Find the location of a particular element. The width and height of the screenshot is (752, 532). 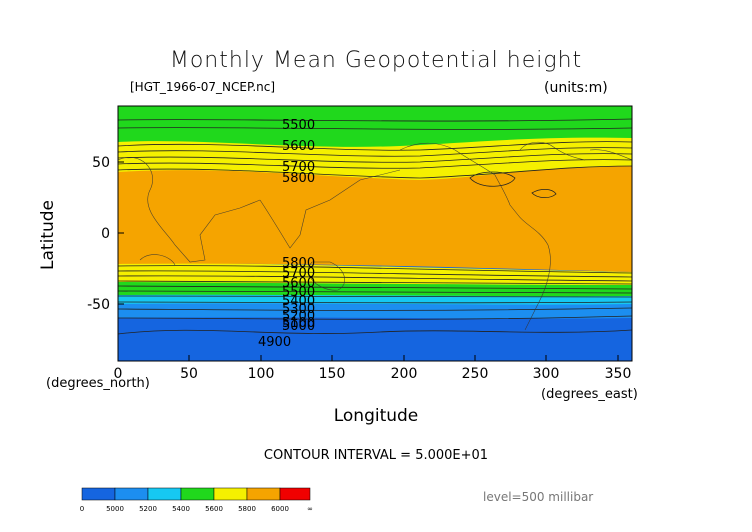

x-tick-labels: 0 50 100 150 200 250 300 350 is located at coordinates (373, 374).